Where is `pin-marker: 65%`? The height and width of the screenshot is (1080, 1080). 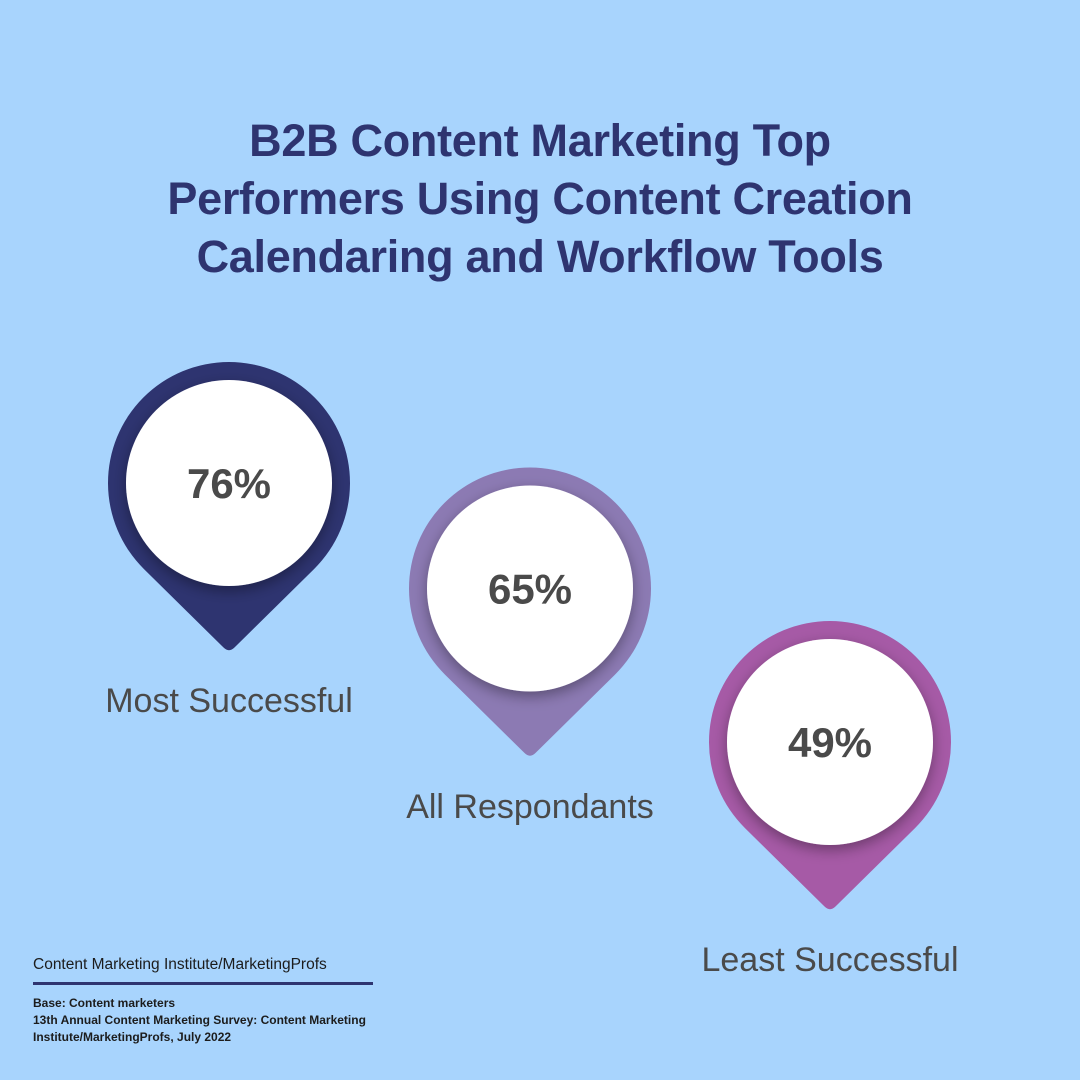
pin-marker: 65% is located at coordinates (530, 611).